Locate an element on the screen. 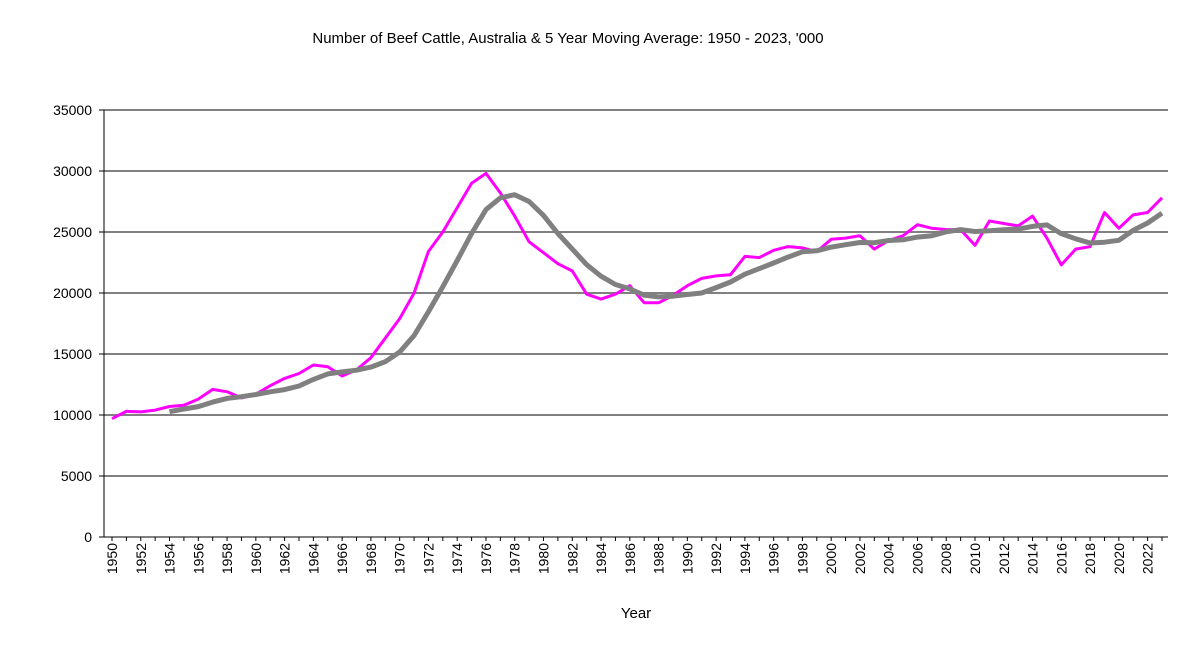 Image resolution: width=1195 pixels, height=671 pixels. x-tick-label: 1950 is located at coordinates (112, 558).